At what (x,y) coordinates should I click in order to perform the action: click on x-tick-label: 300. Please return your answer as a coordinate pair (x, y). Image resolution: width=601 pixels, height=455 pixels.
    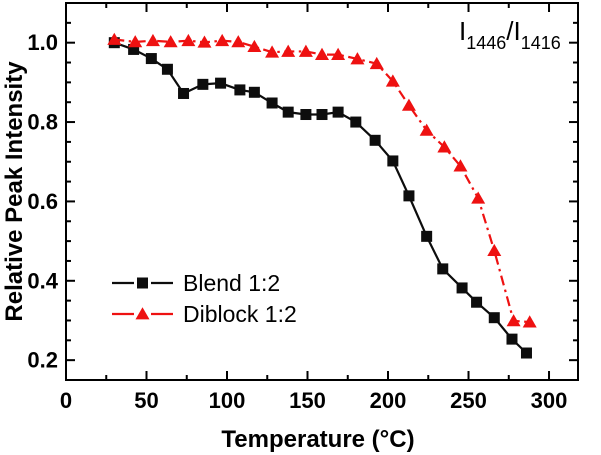
    Looking at the image, I should click on (549, 400).